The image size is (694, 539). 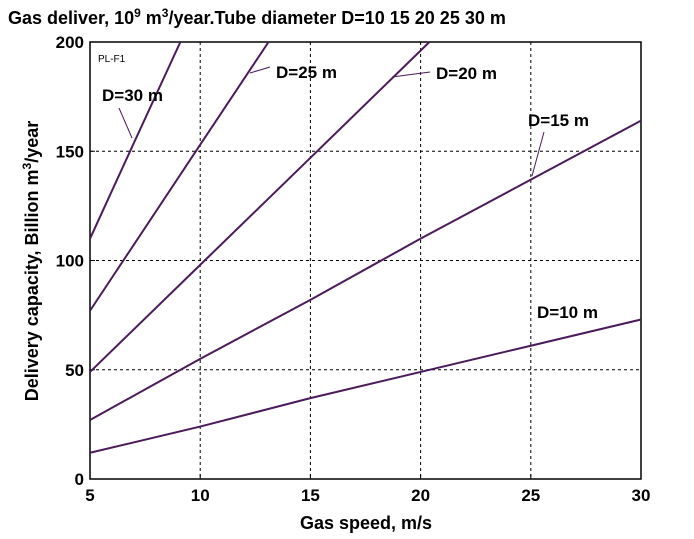 What do you see at coordinates (70, 42) in the screenshot?
I see `y-tick-label: 200` at bounding box center [70, 42].